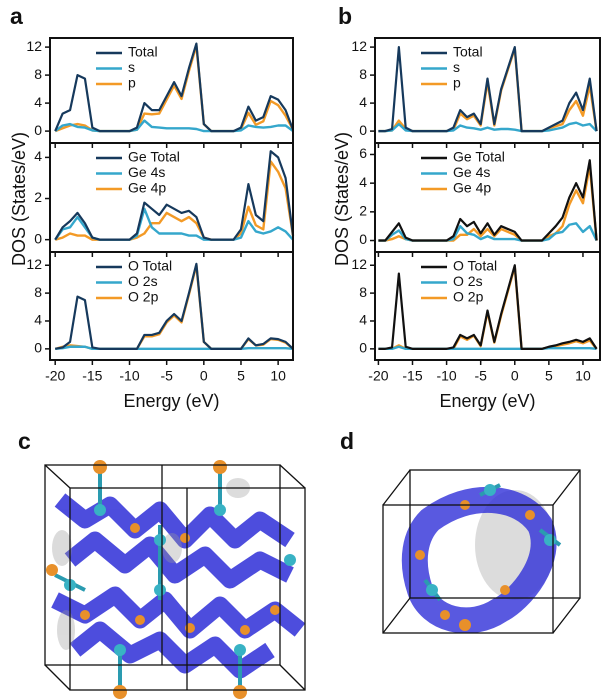  What do you see at coordinates (175, 579) in the screenshot?
I see `crystal-structure-c` at bounding box center [175, 579].